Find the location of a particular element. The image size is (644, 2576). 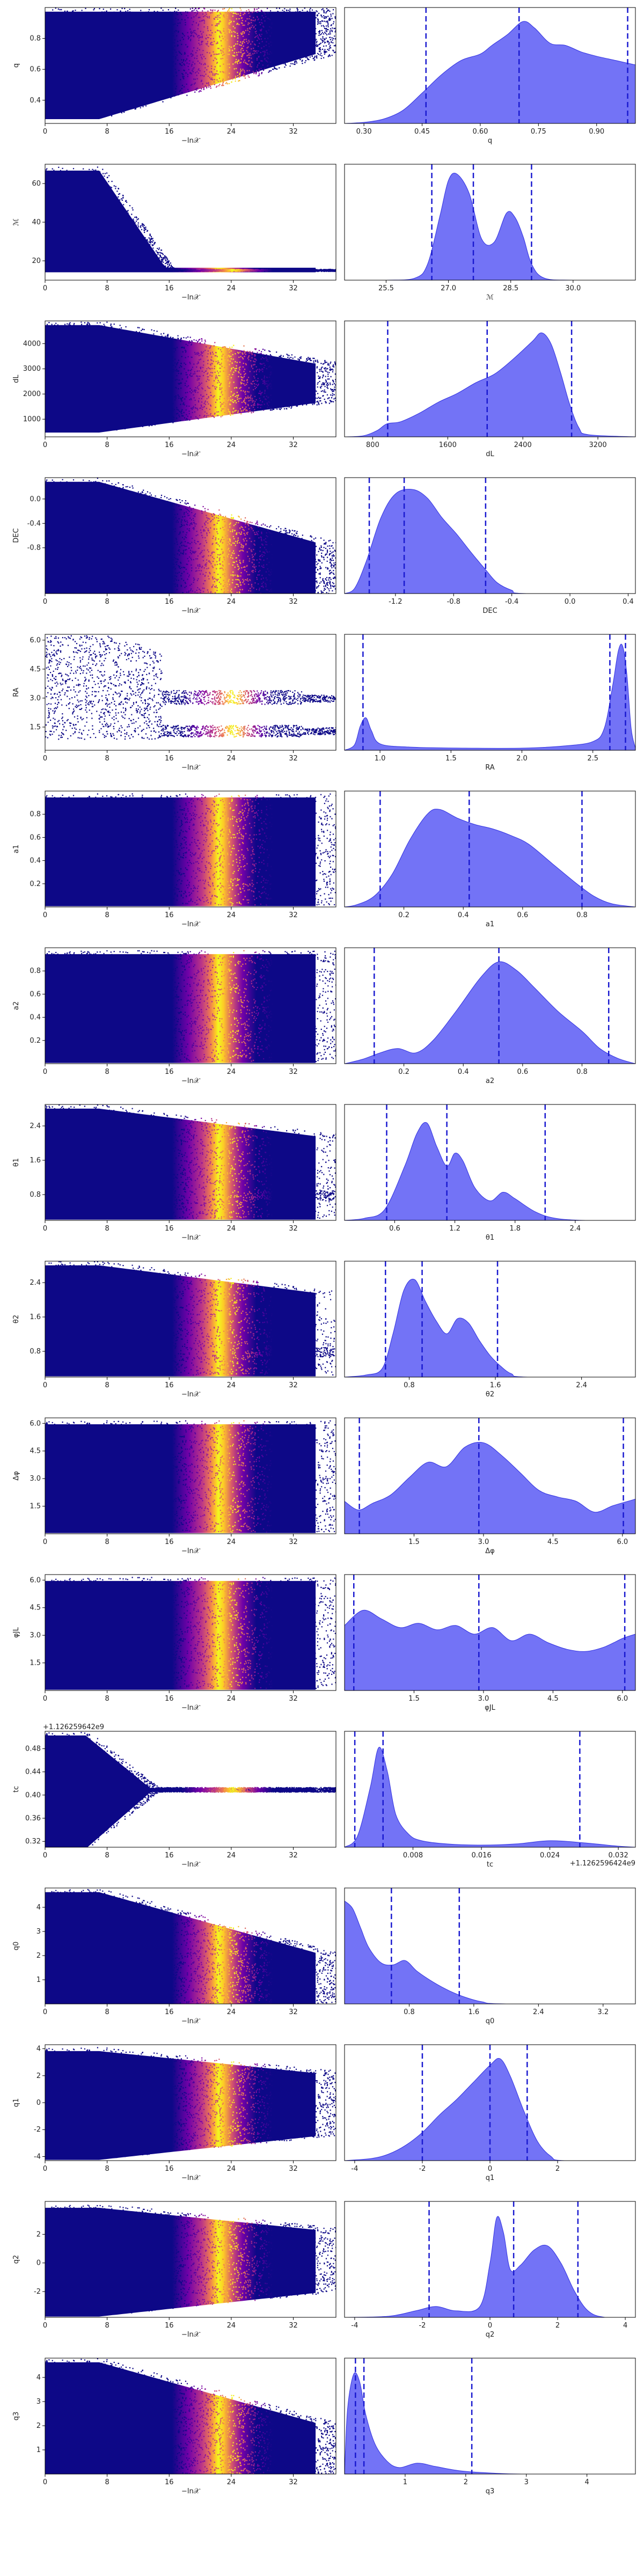

y-tick-label: 2.4 is located at coordinates (35, 1283).